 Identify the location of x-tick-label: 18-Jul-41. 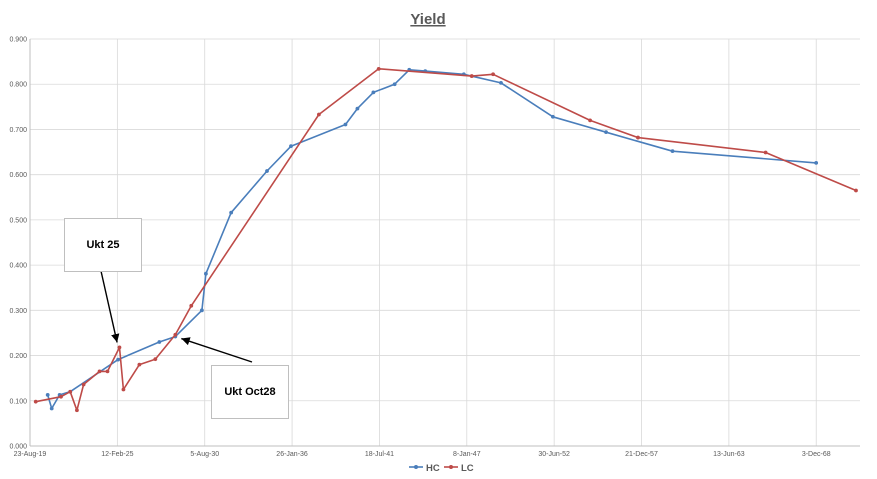
(379, 454).